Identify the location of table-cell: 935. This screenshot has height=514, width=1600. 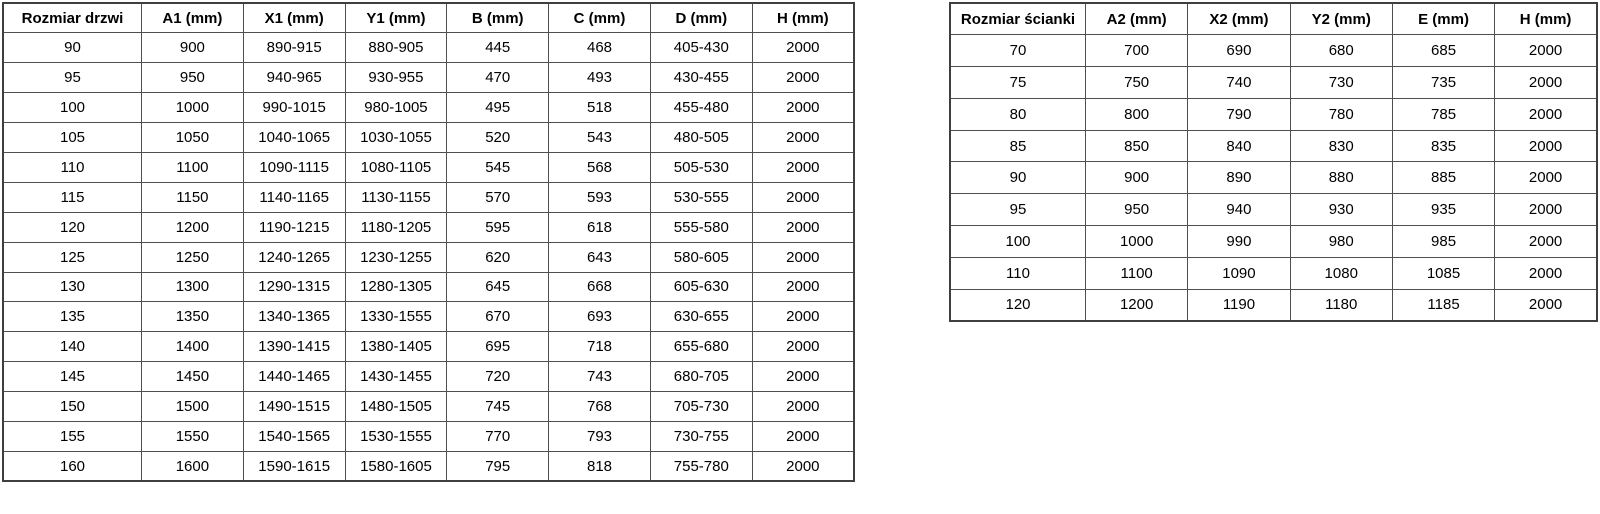
(1443, 210).